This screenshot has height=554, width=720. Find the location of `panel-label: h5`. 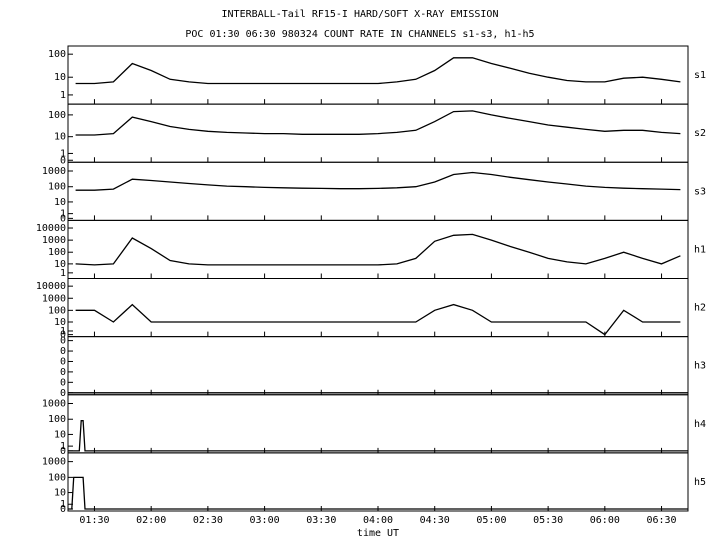

panel-label: h5 is located at coordinates (700, 482).